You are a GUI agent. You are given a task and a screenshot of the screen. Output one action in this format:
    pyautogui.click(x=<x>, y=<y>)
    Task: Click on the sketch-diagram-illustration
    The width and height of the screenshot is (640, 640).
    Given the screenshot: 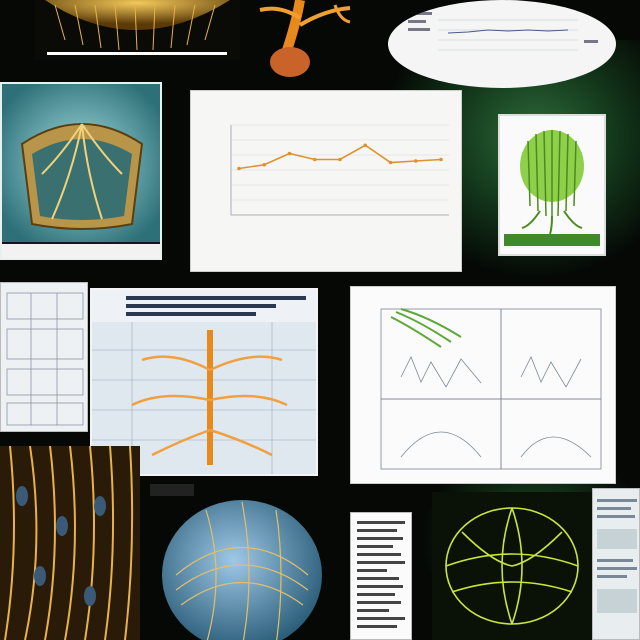 What is the action you would take?
    pyautogui.click(x=491, y=389)
    